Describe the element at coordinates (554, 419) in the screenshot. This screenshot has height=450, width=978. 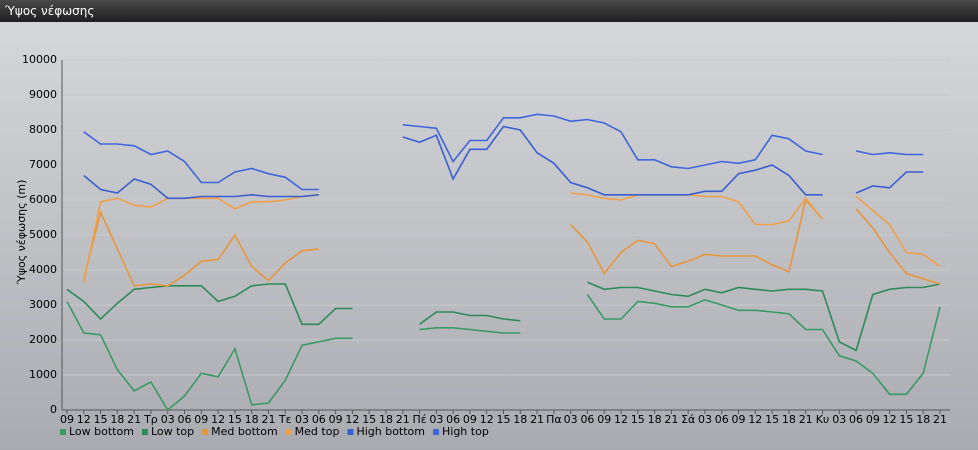
I see `x-tick-label: Πα` at that location.